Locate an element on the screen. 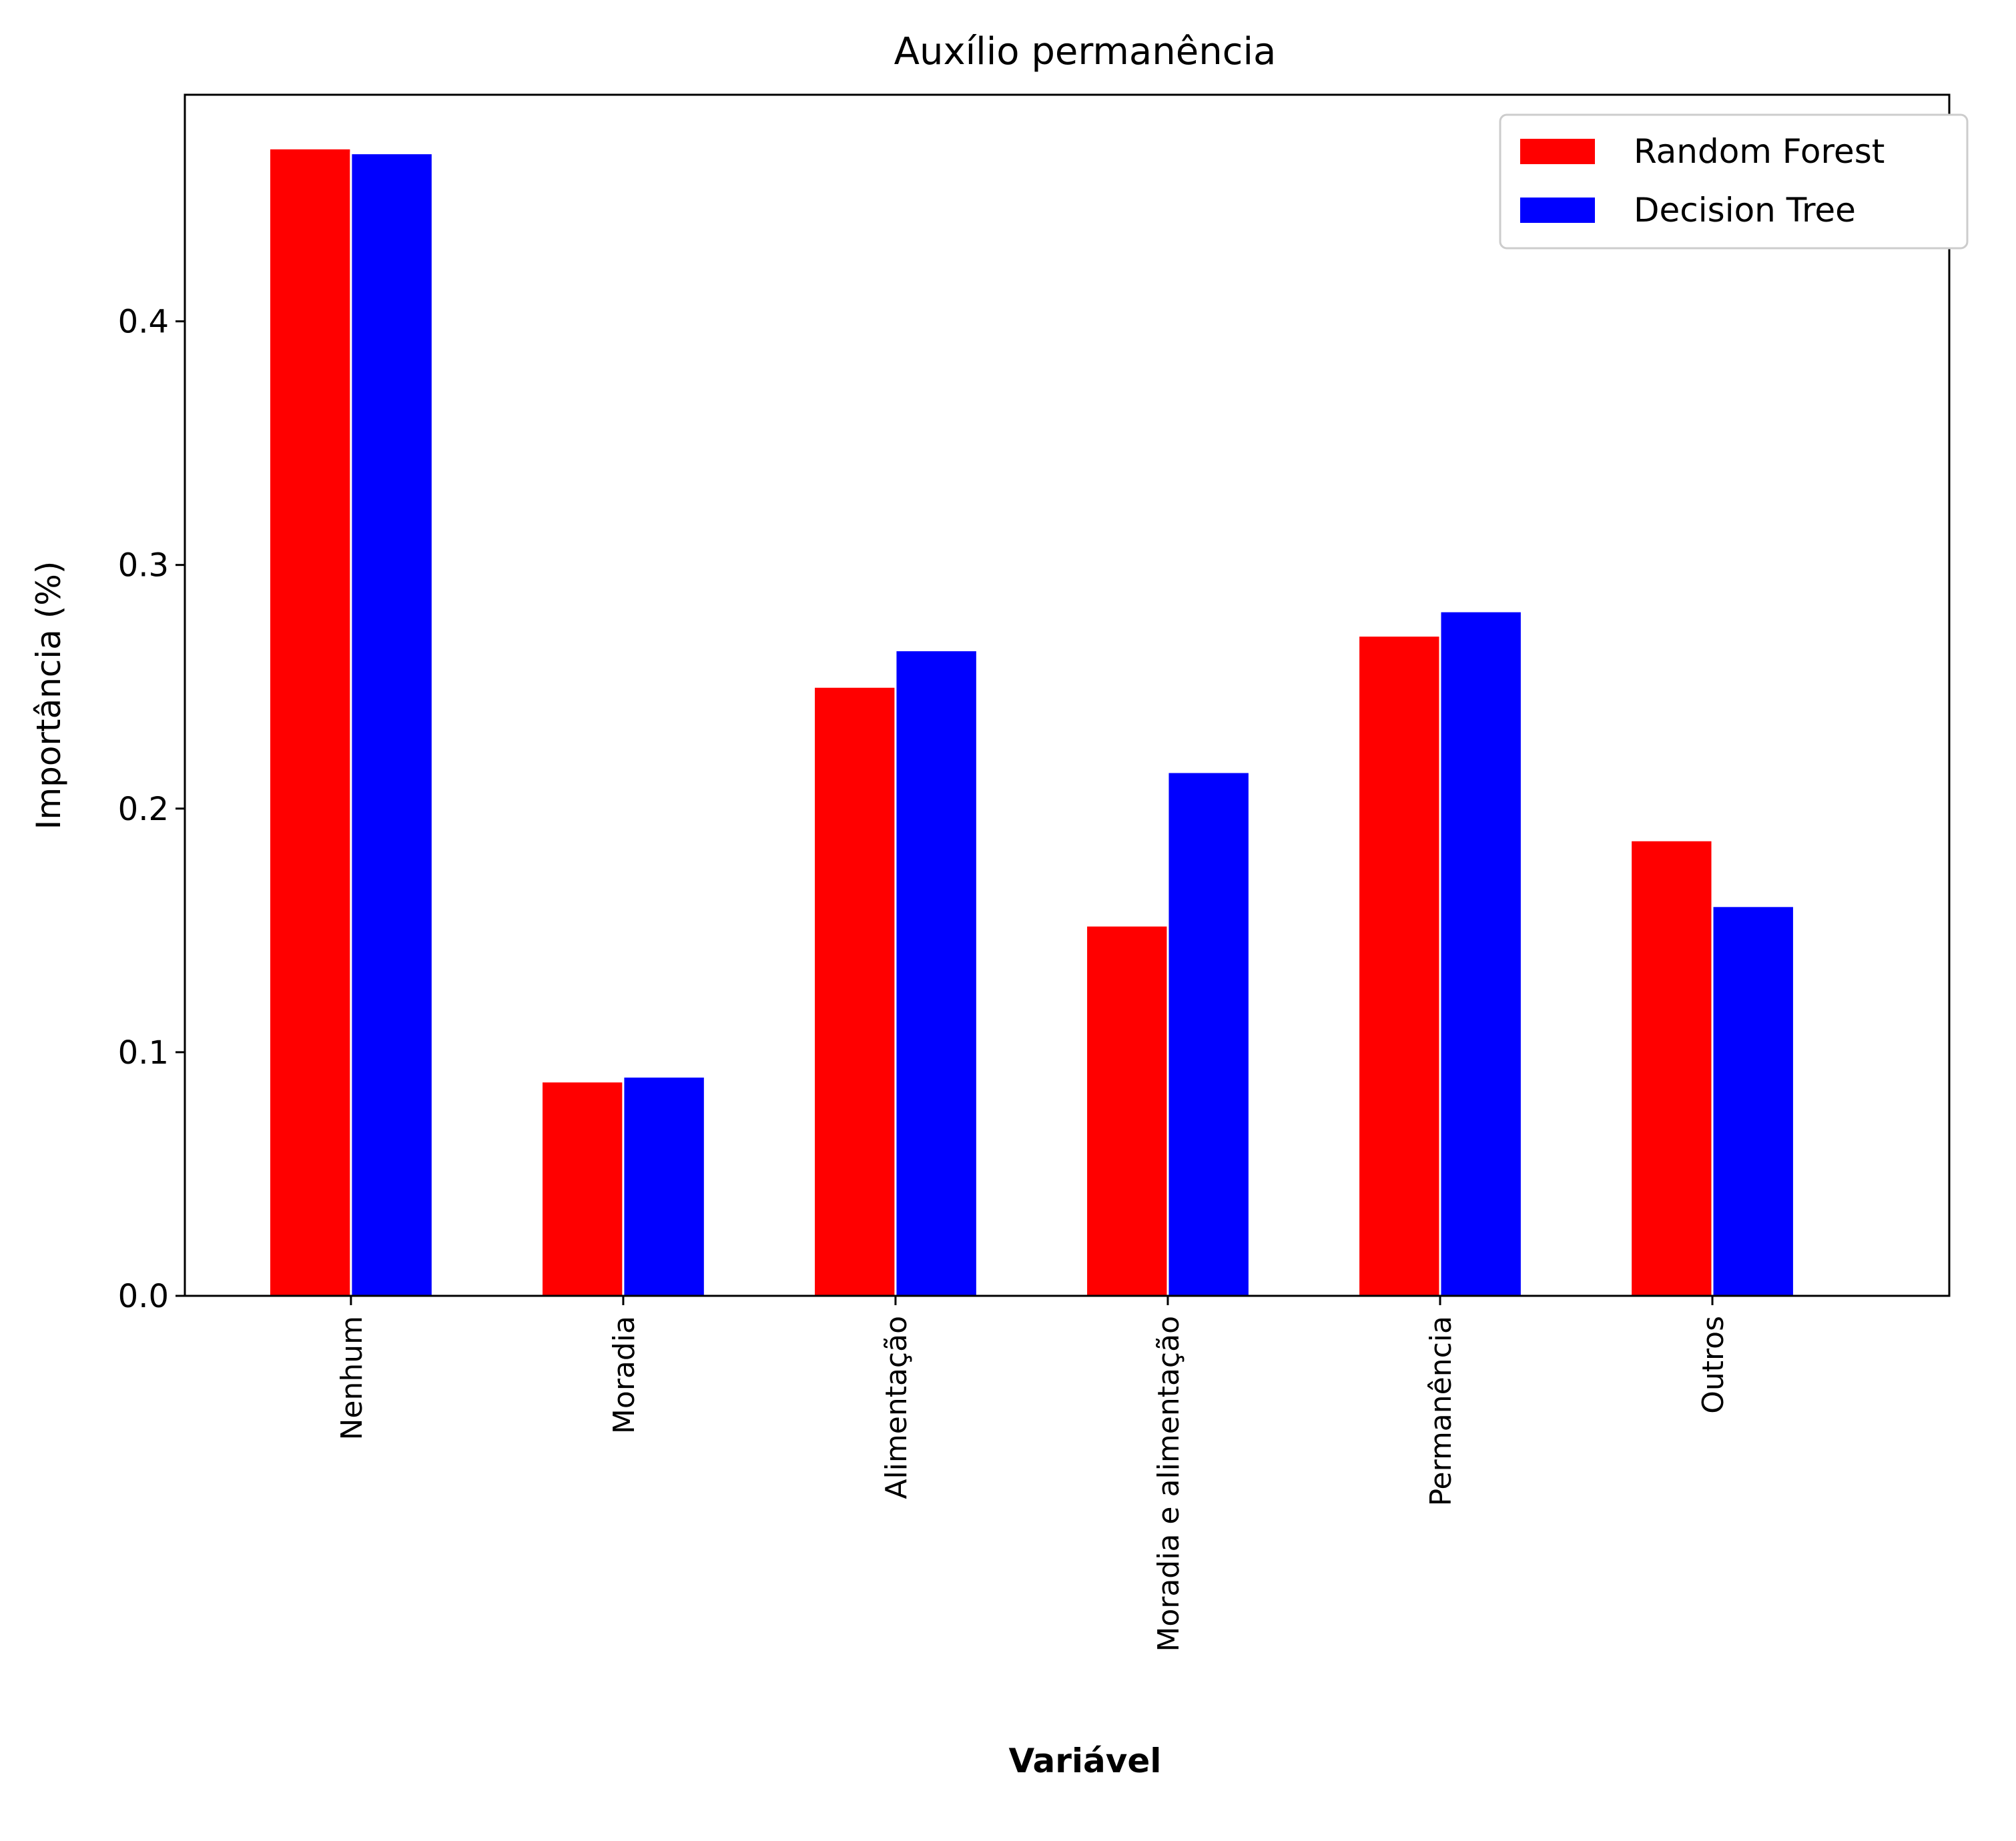 Image resolution: width=2016 pixels, height=1841 pixels. chart-title: Auxílio permanência is located at coordinates (1085, 51).